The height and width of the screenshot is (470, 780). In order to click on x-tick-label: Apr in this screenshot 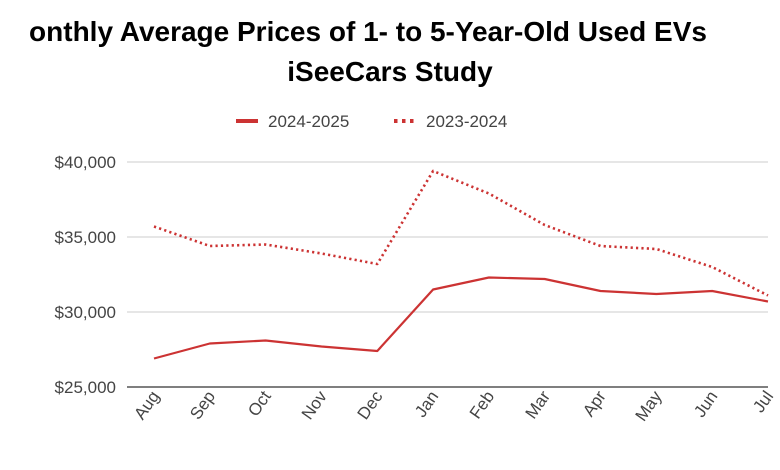, I will do `click(594, 403)`.